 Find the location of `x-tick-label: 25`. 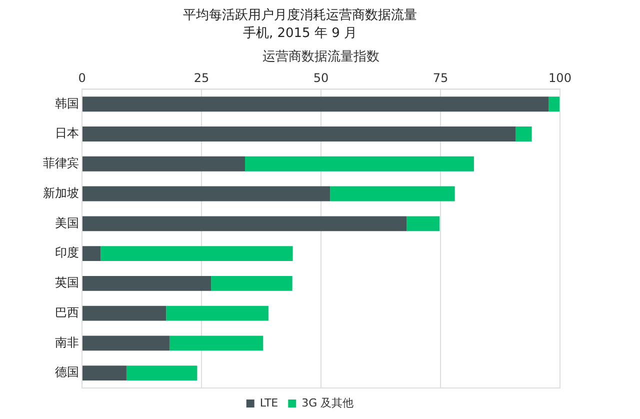

x-tick-label: 25 is located at coordinates (202, 78).